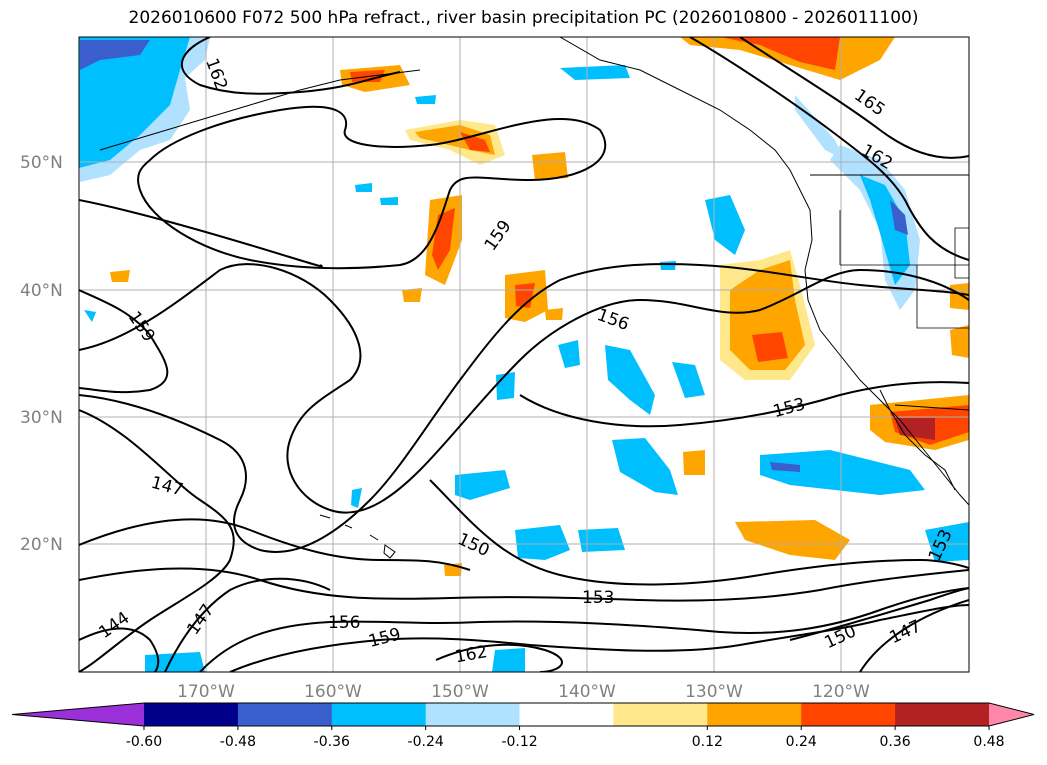  What do you see at coordinates (363, 187) in the screenshot?
I see `neg-region-small1` at bounding box center [363, 187].